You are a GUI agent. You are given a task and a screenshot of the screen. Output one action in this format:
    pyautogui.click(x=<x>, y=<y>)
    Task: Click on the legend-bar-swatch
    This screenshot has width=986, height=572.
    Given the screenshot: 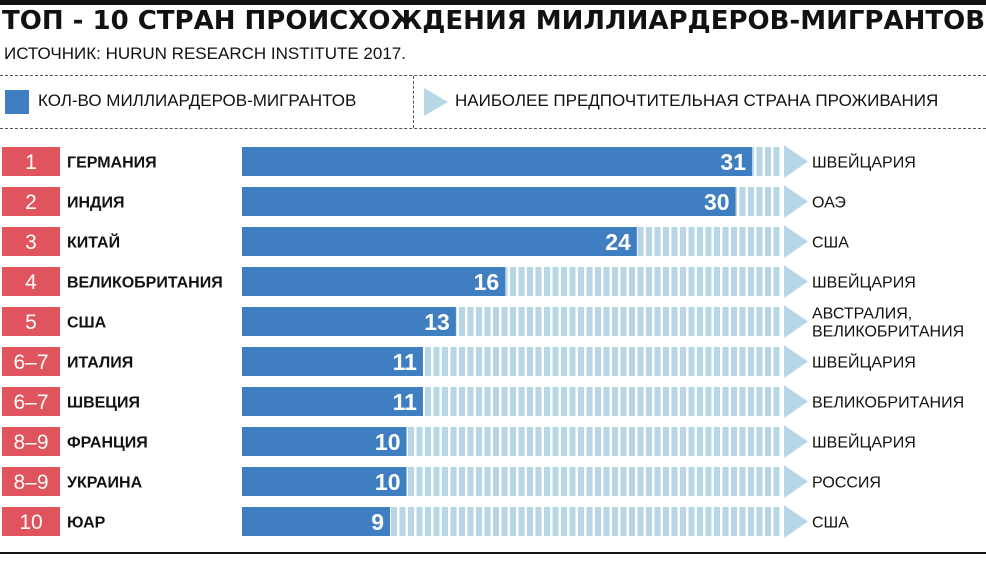 What is the action you would take?
    pyautogui.click(x=17, y=102)
    